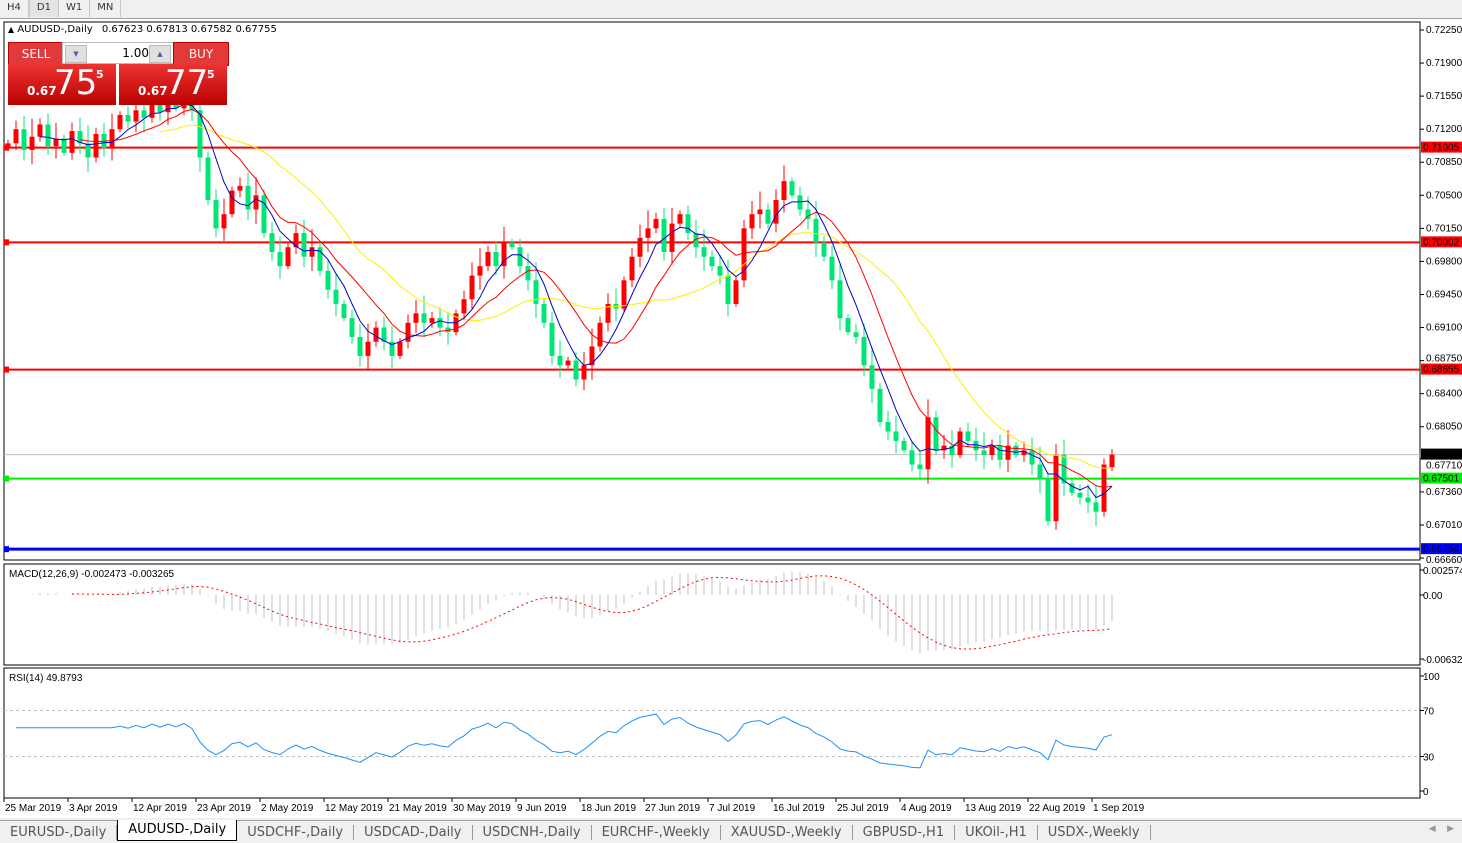  I want to click on tab-scroll-arrows: ◀ ▶, so click(1441, 829).